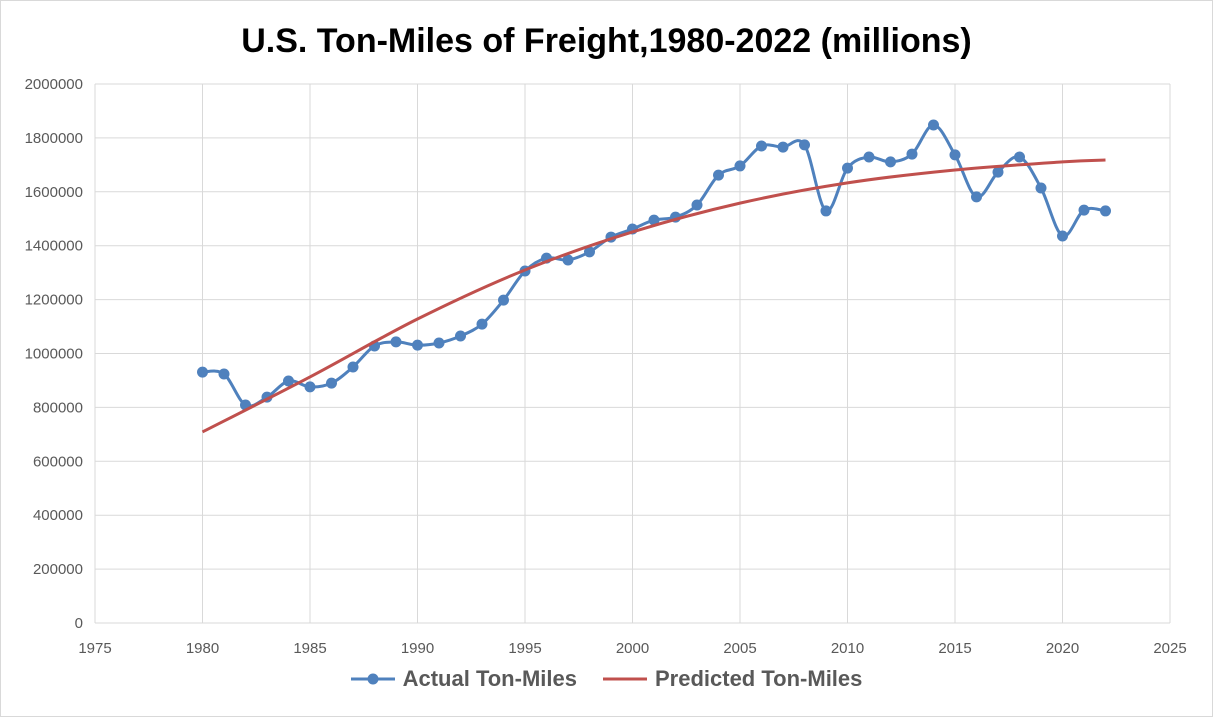 The height and width of the screenshot is (717, 1213). I want to click on y-tick-label: 2000000, so click(54, 84).